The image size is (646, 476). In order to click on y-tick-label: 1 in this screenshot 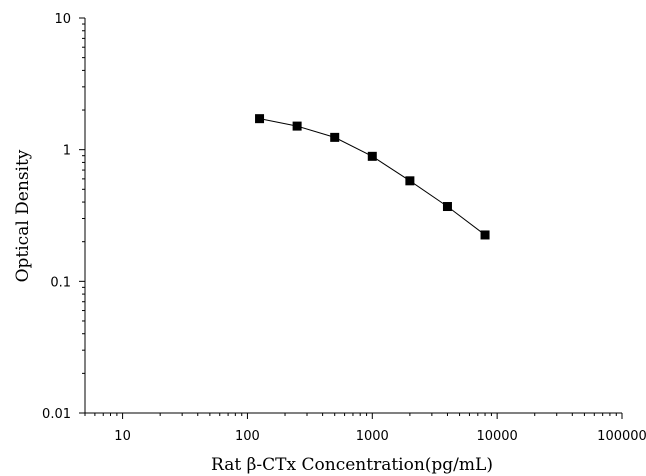, I will do `click(67, 151)`.